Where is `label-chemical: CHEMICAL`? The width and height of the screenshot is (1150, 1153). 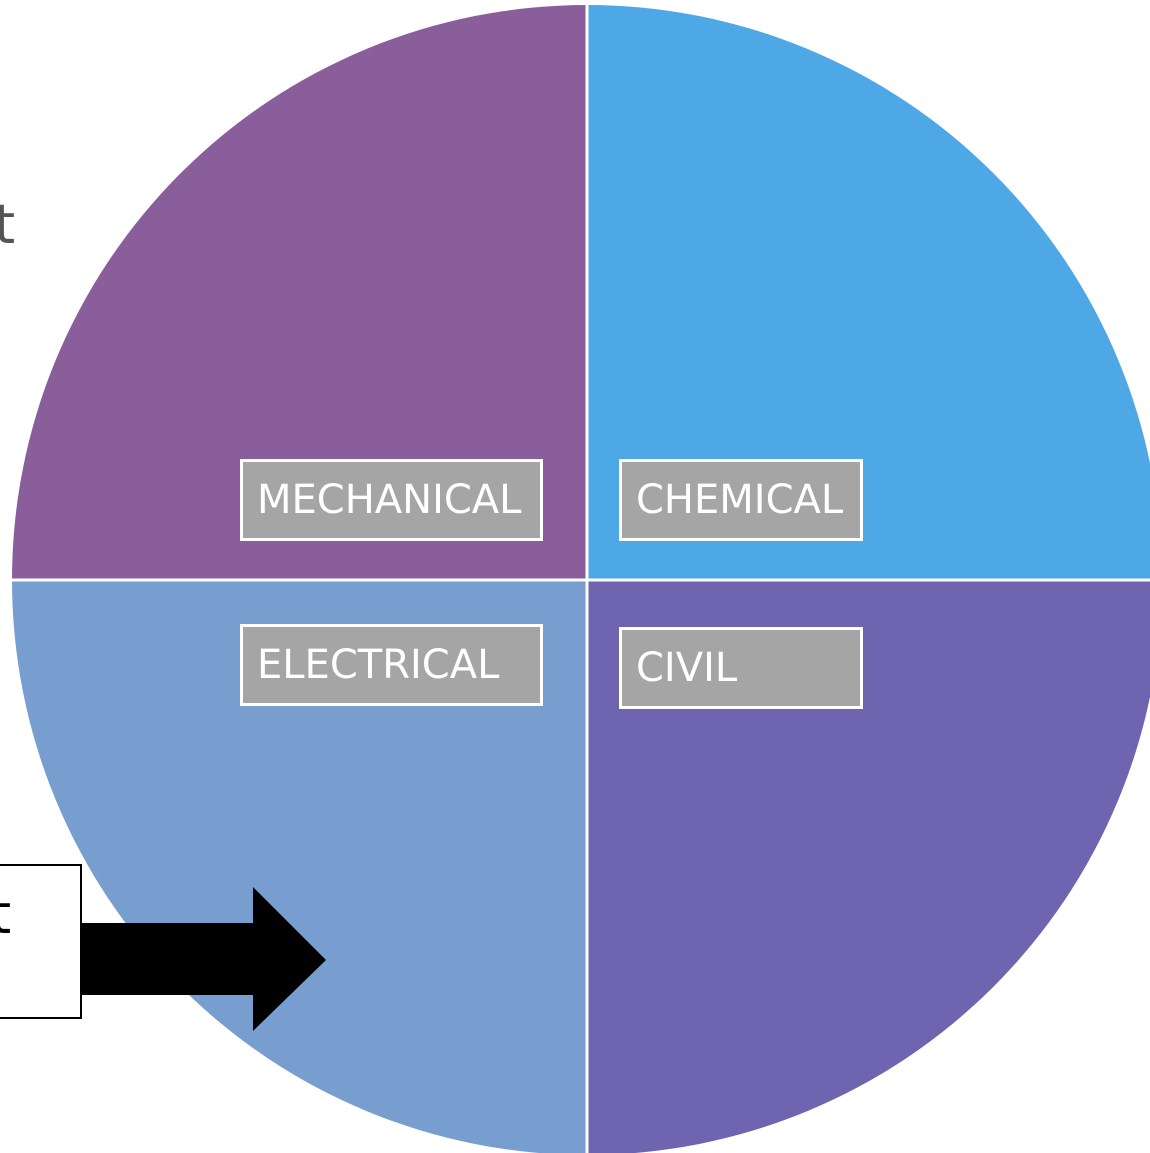 label-chemical: CHEMICAL is located at coordinates (741, 500).